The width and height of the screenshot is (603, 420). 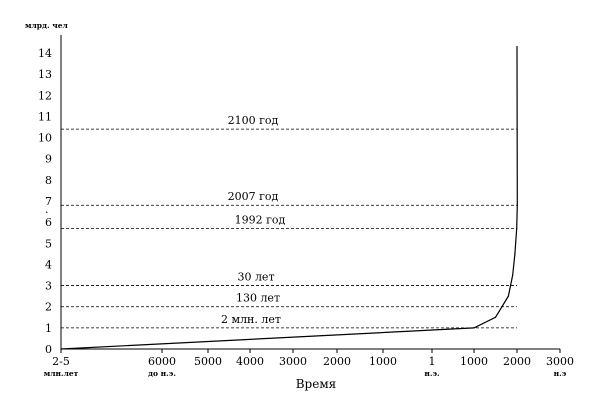 I want to click on x-axis-title: Время, so click(x=316, y=384).